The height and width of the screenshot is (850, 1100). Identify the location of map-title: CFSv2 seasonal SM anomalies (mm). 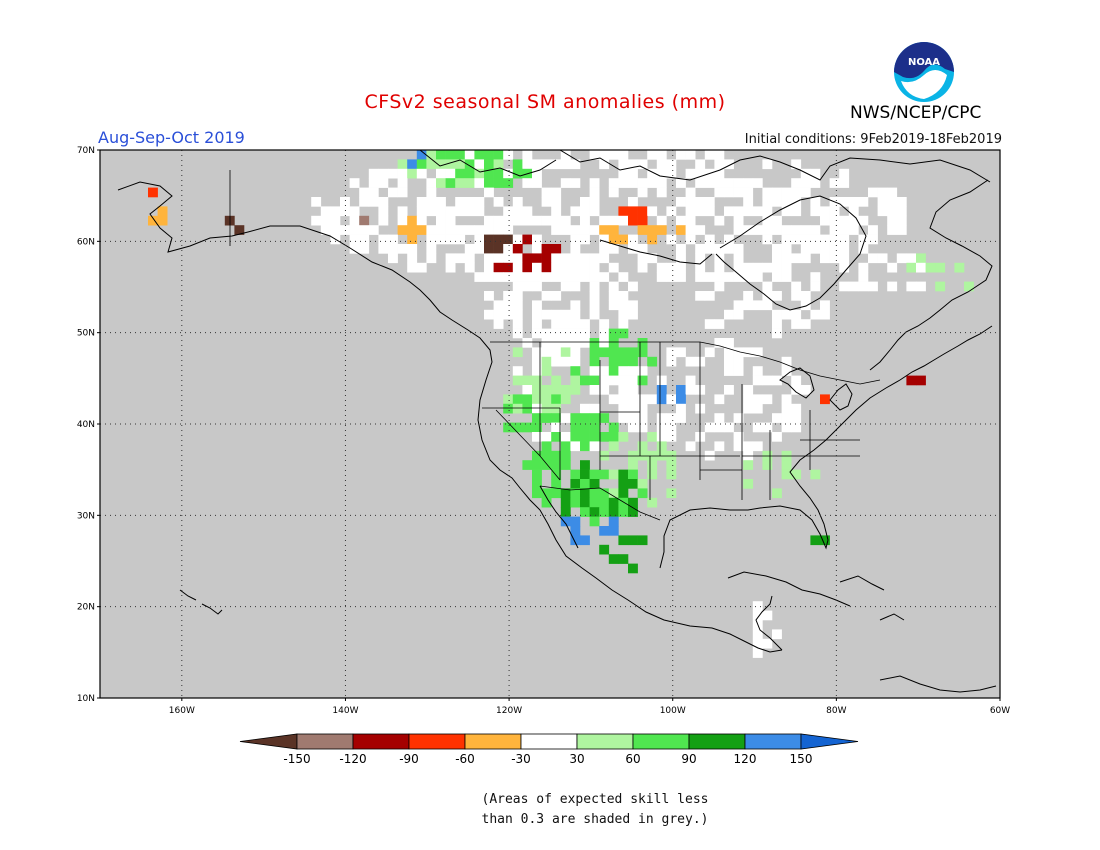
(545, 102).